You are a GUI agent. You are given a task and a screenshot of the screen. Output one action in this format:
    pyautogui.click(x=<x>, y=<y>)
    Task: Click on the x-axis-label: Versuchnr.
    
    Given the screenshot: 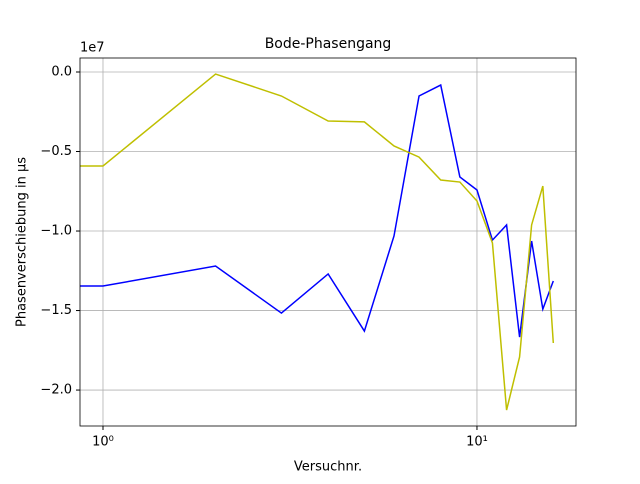 What is the action you would take?
    pyautogui.click(x=328, y=467)
    